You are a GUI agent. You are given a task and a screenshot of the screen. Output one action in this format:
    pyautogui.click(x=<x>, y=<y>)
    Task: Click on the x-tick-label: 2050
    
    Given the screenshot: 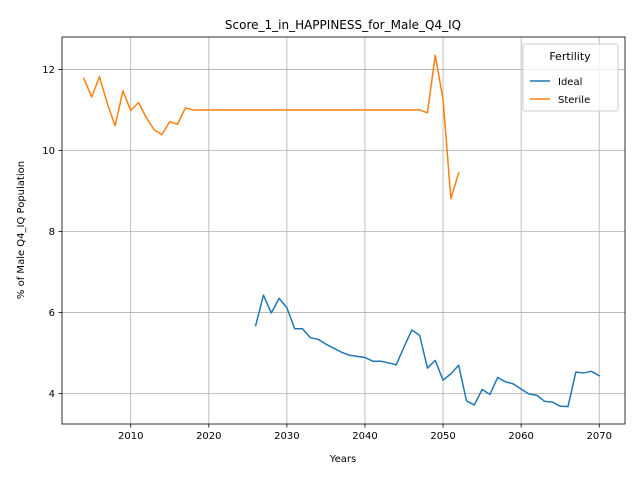 What is the action you would take?
    pyautogui.click(x=442, y=436)
    